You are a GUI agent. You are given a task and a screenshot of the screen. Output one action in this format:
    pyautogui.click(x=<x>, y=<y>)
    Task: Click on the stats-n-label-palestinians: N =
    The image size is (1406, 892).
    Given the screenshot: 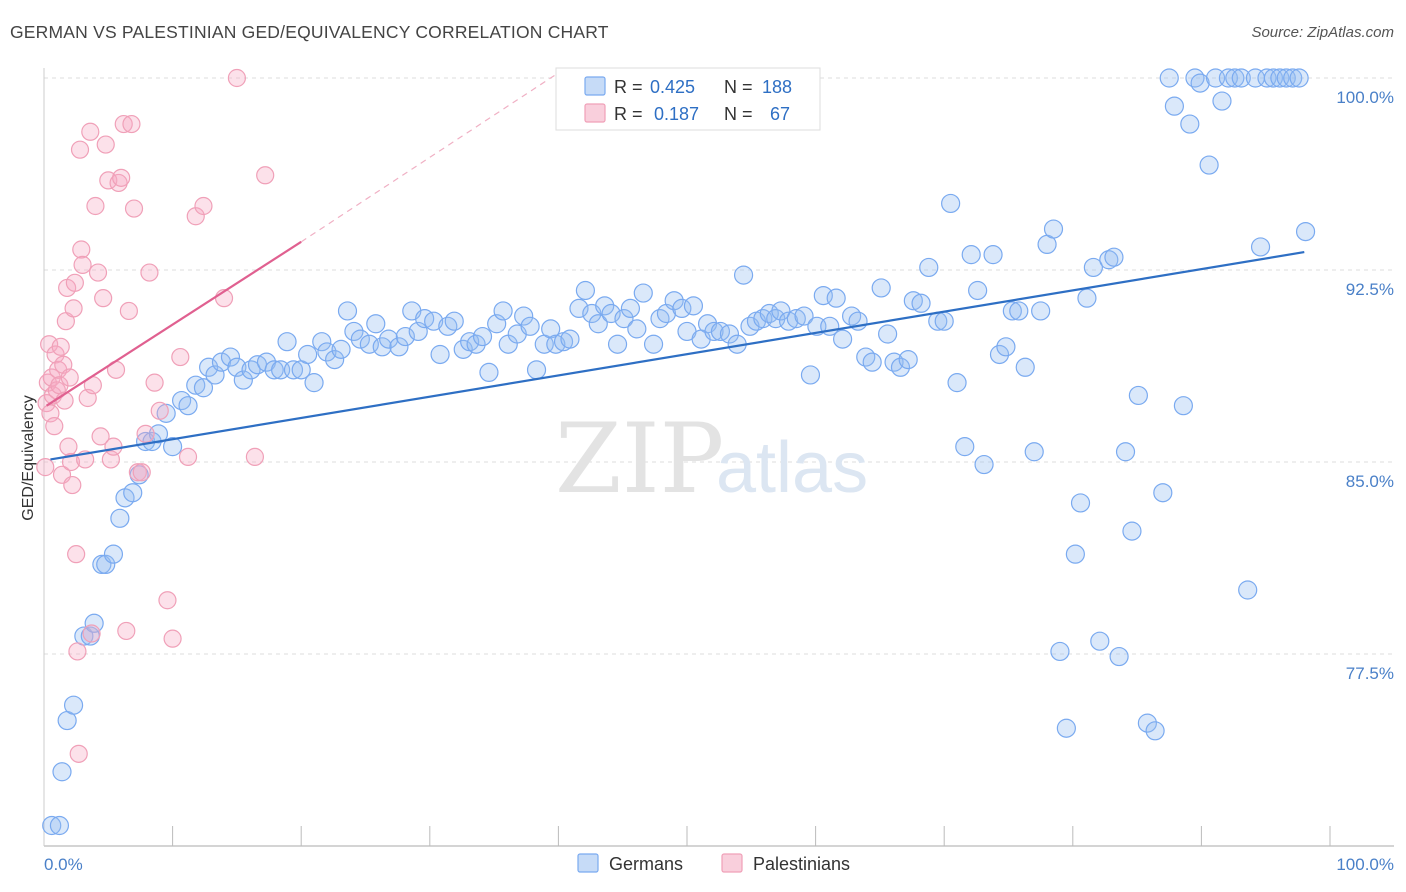 What is the action you would take?
    pyautogui.click(x=738, y=114)
    